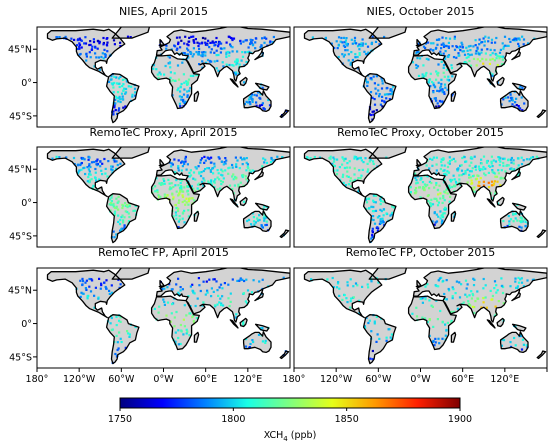 The width and height of the screenshot is (550, 445). Describe the element at coordinates (120, 419) in the screenshot. I see `colorbar-tick-label: 1750` at that location.